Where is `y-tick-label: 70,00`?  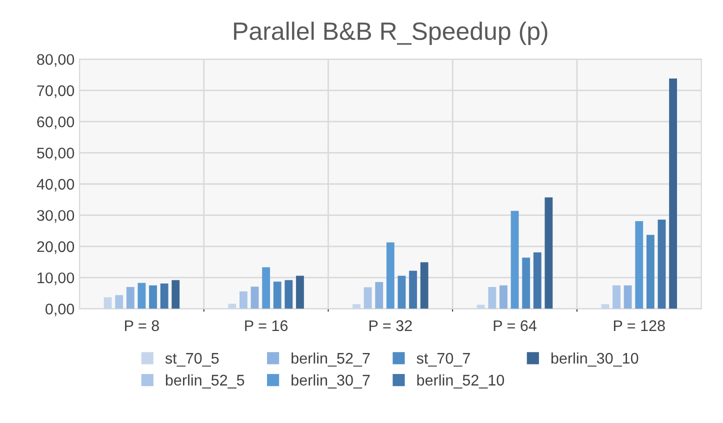
y-tick-label: 70,00 is located at coordinates (55, 91).